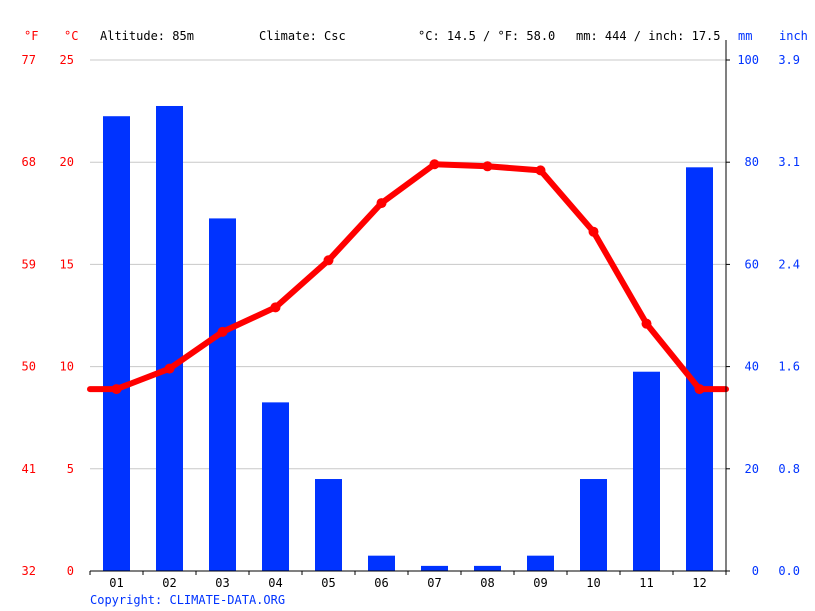 Image resolution: width=815 pixels, height=611 pixels. I want to click on month-label: 05, so click(328, 583).